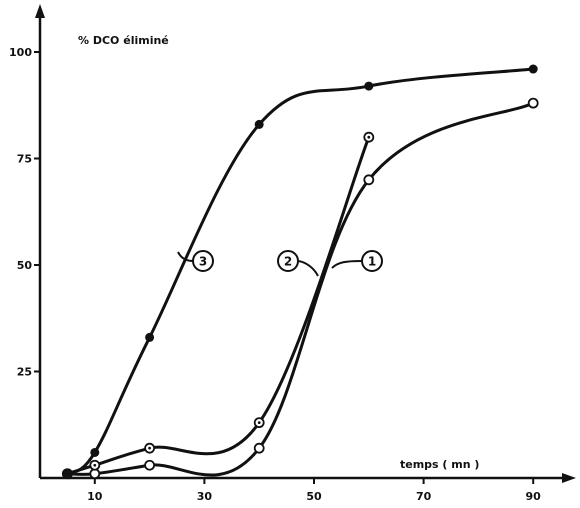 The image size is (580, 508). Describe the element at coordinates (424, 496) in the screenshot. I see `x-tick-label: 70` at that location.